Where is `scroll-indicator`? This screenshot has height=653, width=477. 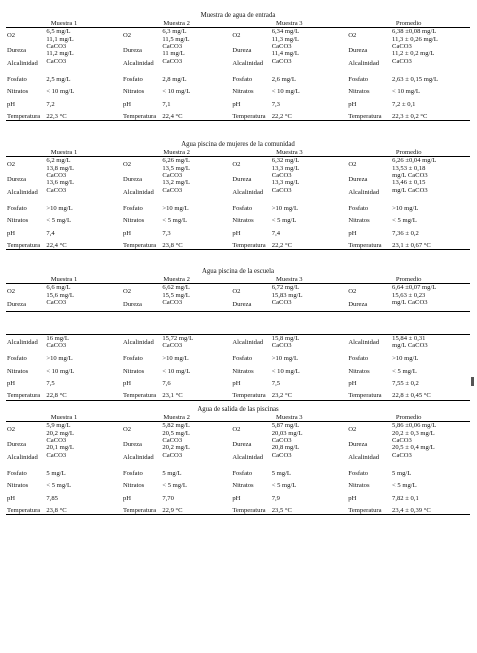 scroll-indicator is located at coordinates (472, 381).